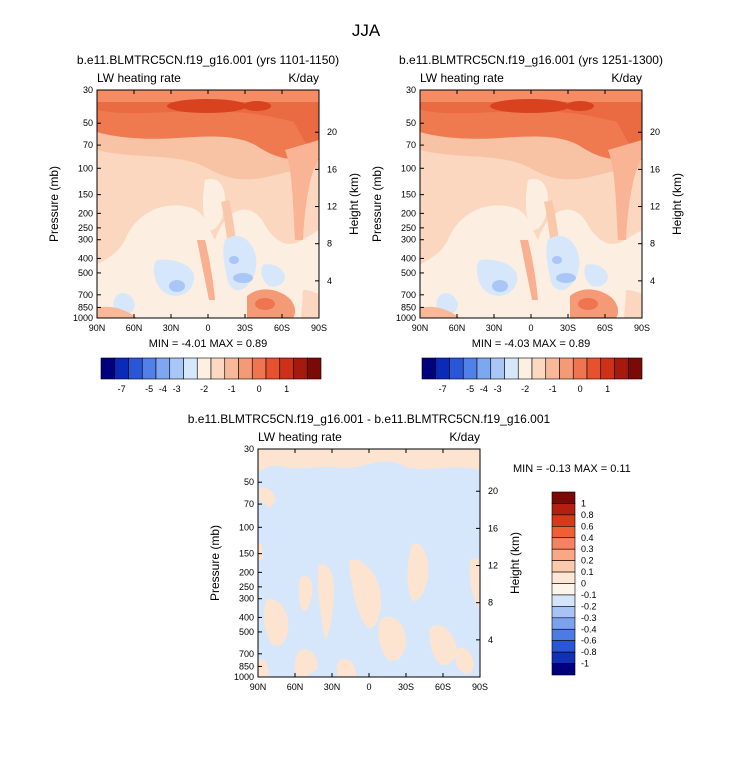  I want to click on panel-b-x-tick-label: 60N, so click(457, 328).